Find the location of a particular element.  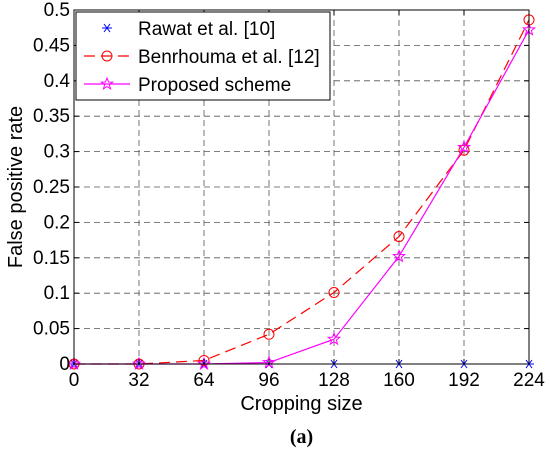

y-tick-label: 0 is located at coordinates (64, 364).